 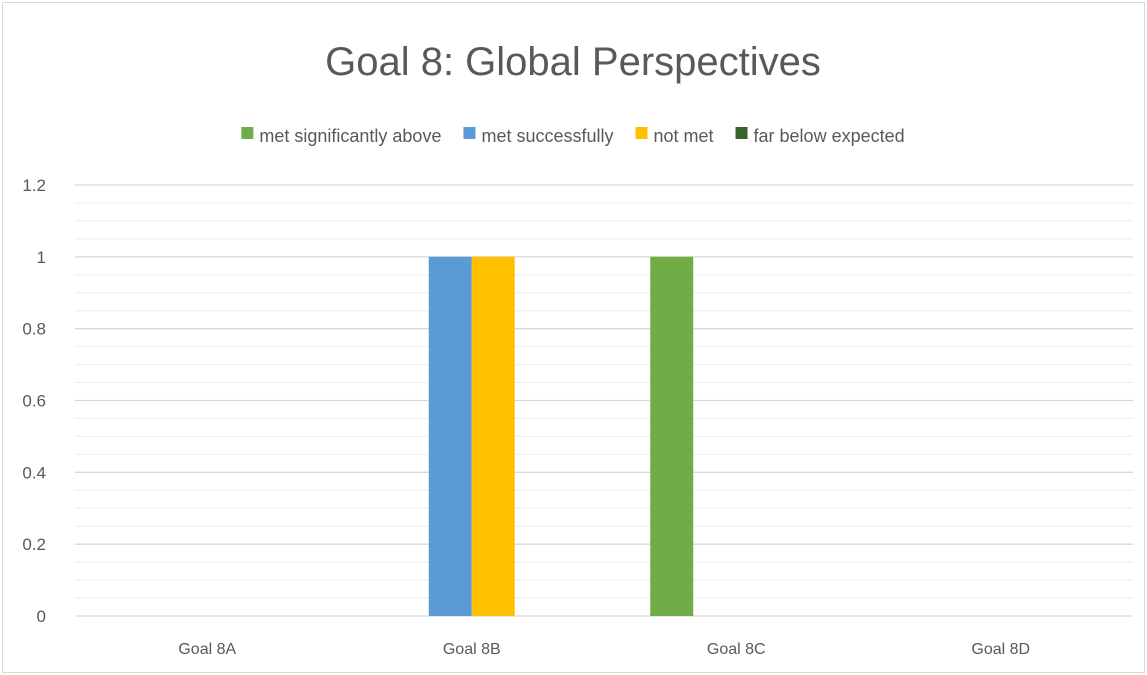 I want to click on legend-label: far below expected, so click(x=829, y=136).